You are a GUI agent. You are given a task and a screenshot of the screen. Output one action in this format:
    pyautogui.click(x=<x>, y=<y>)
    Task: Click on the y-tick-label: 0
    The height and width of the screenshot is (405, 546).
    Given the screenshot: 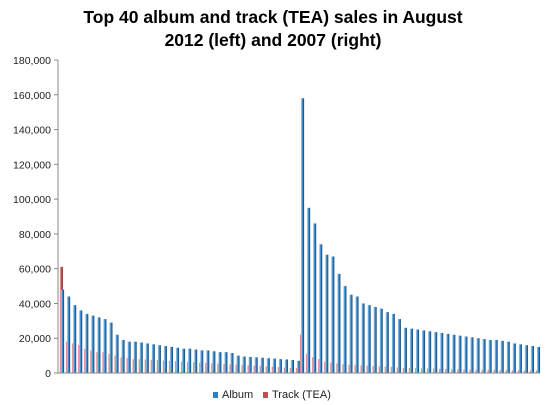 What is the action you would take?
    pyautogui.click(x=48, y=374)
    